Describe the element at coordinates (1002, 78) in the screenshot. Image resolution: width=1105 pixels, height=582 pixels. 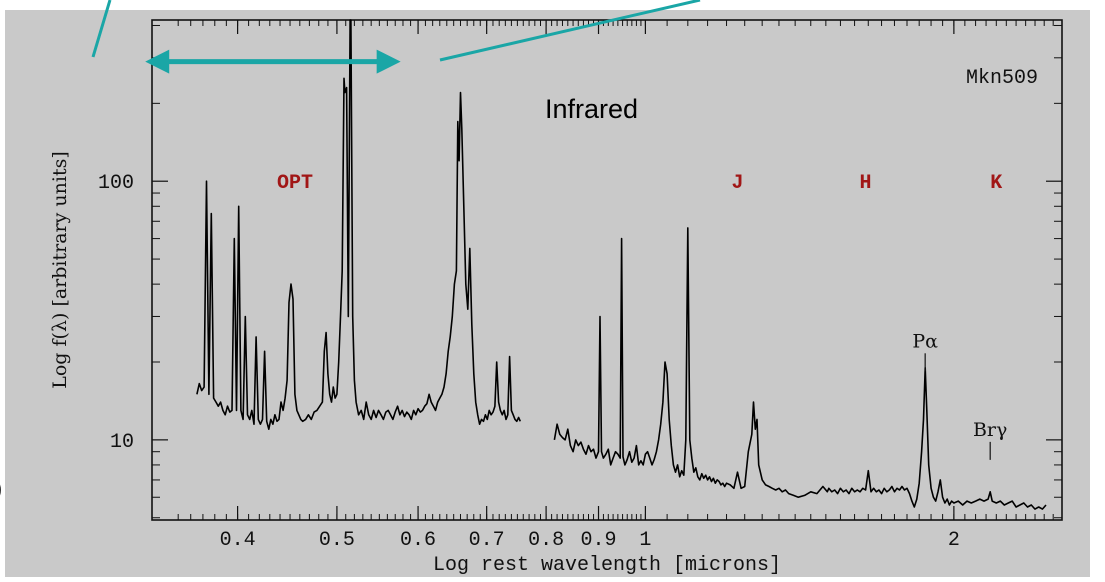
I see `object-label: Mkn509` at that location.